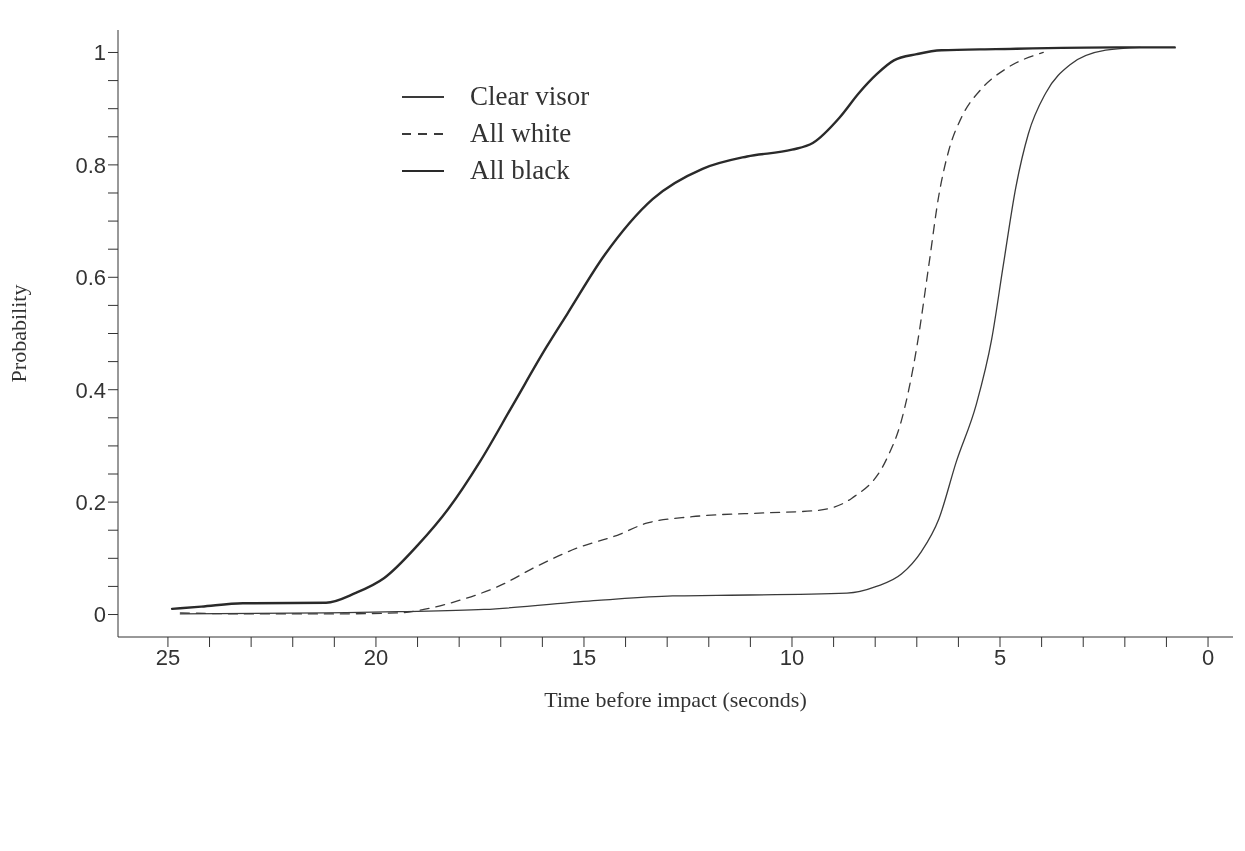 This screenshot has width=1245, height=851. What do you see at coordinates (90, 165) in the screenshot?
I see `y-tick-label: 0.8` at bounding box center [90, 165].